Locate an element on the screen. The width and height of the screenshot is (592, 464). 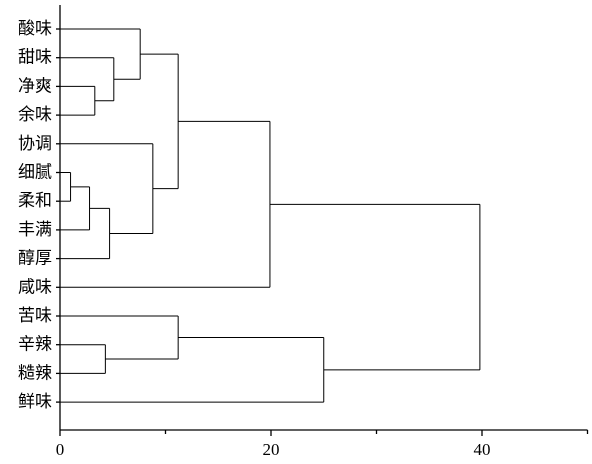
leaf-label: 余味 is located at coordinates (35, 115).